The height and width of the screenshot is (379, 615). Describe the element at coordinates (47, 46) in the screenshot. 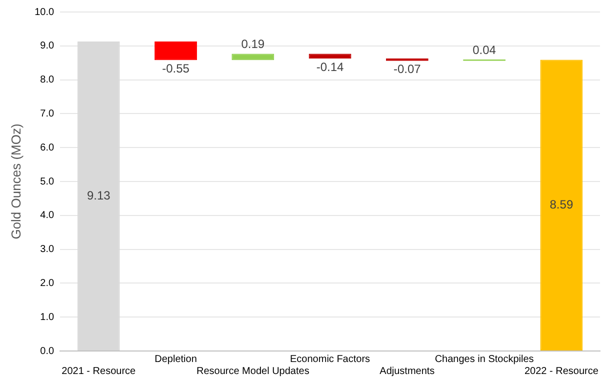

I see `y-tick-label: 9.0` at that location.